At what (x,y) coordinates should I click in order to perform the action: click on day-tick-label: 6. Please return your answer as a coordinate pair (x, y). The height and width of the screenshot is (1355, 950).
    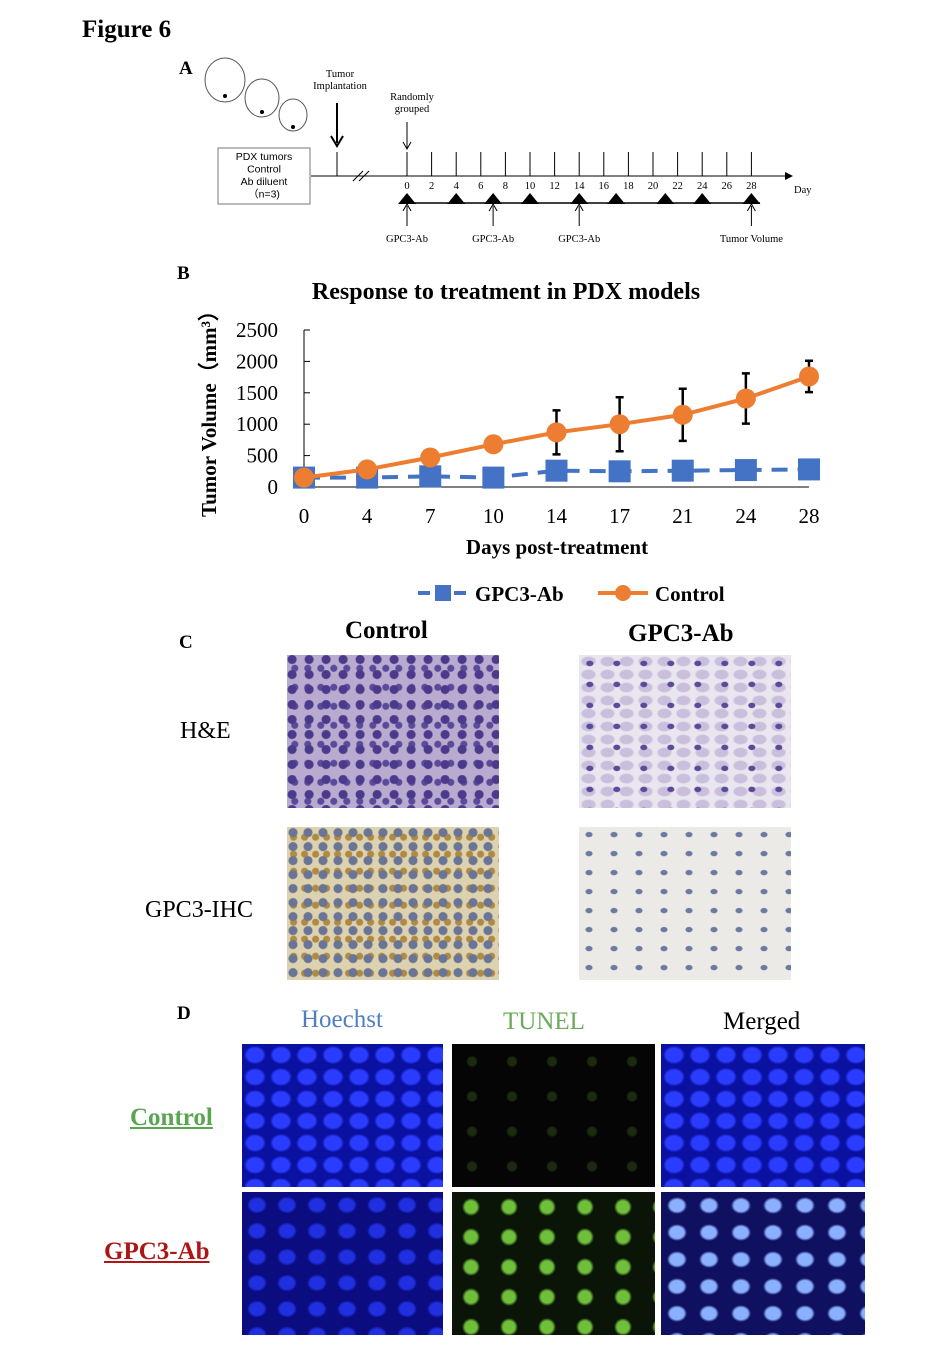
    Looking at the image, I should click on (480, 186).